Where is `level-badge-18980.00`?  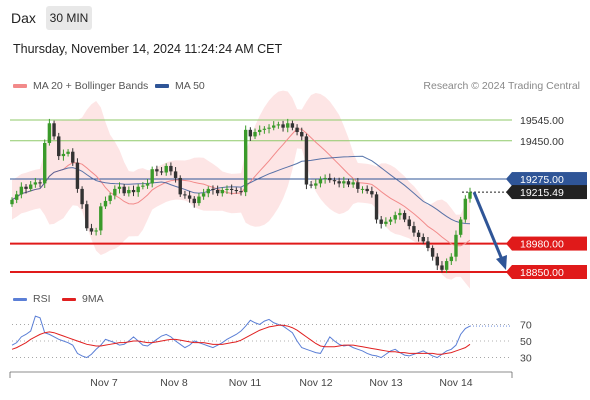
level-badge-18980.00 is located at coordinates (549, 243).